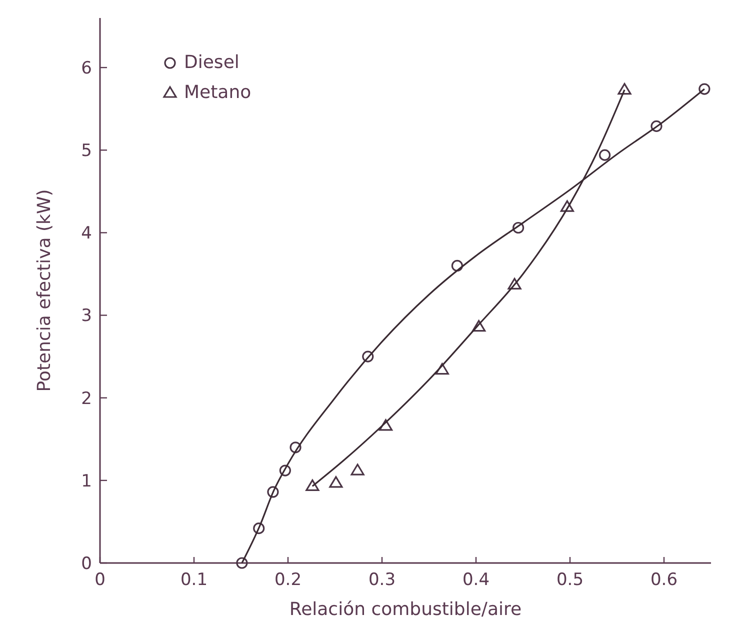 This screenshot has height=633, width=733. I want to click on y-axis-title: Potencia efectiva (kW), so click(44, 290).